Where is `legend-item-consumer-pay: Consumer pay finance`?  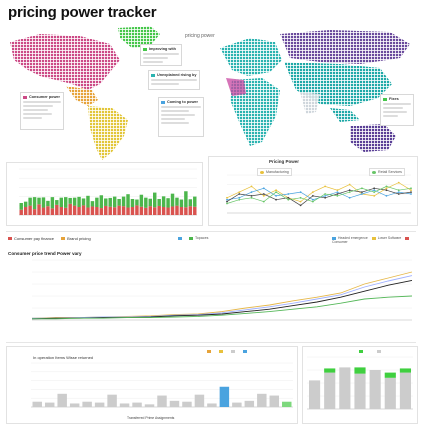
legend-item-consumer-pay: Consumer pay finance is located at coordinates (34, 238).